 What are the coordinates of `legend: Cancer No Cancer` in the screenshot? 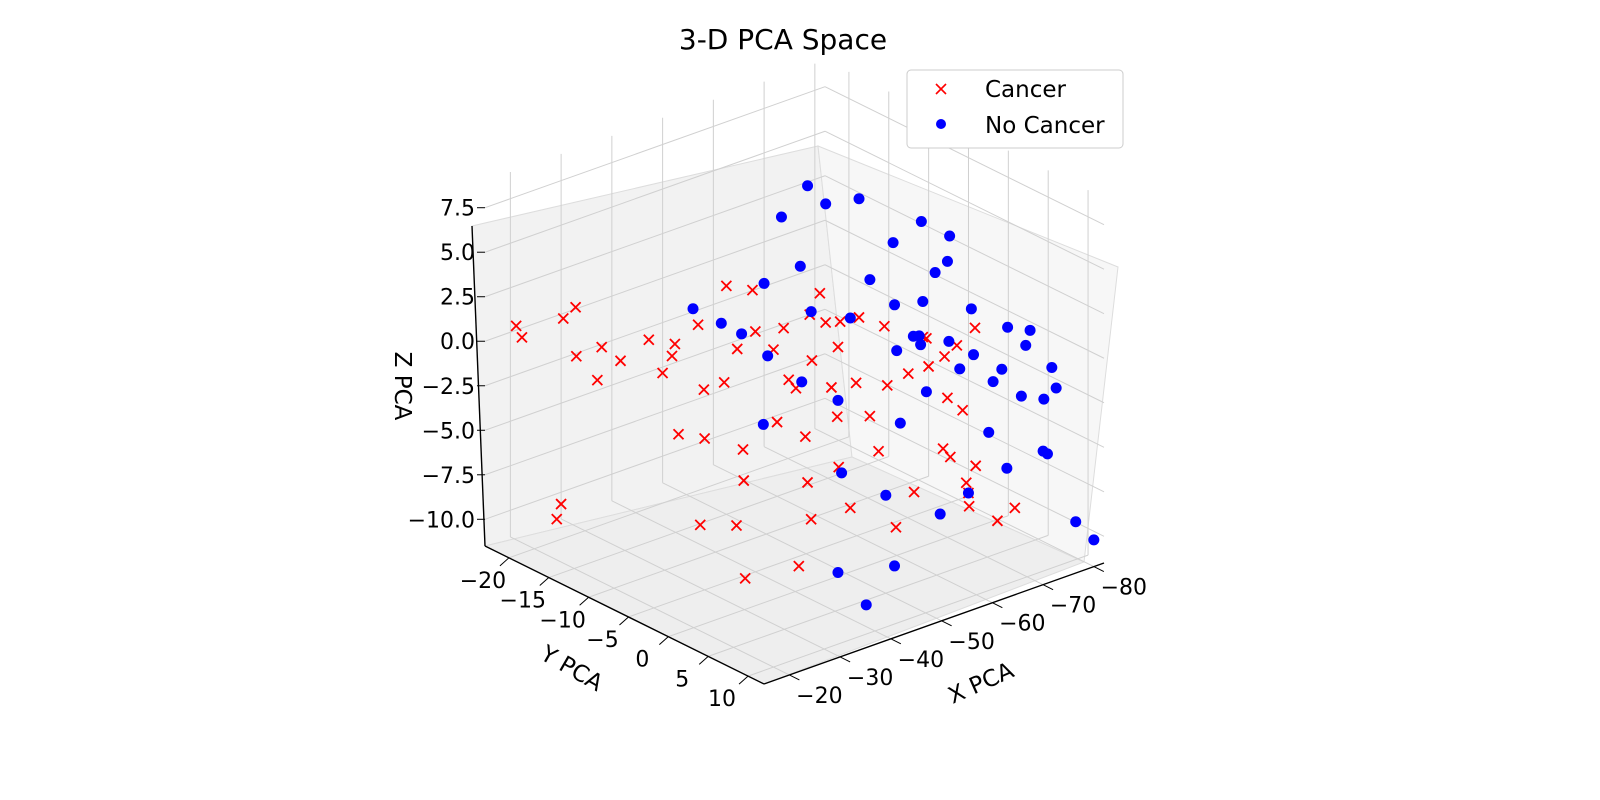 It's located at (1015, 109).